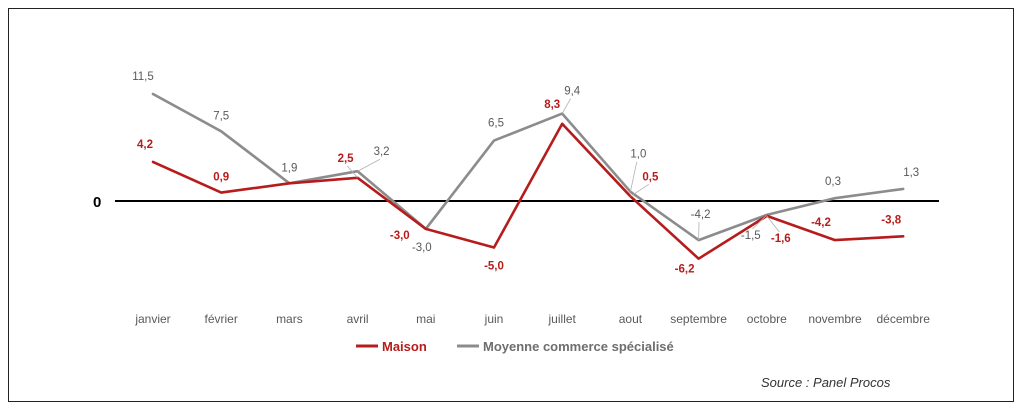 This screenshot has height=412, width=1024. Describe the element at coordinates (221, 178) in the screenshot. I see `data-label-maison: 0,9` at that location.